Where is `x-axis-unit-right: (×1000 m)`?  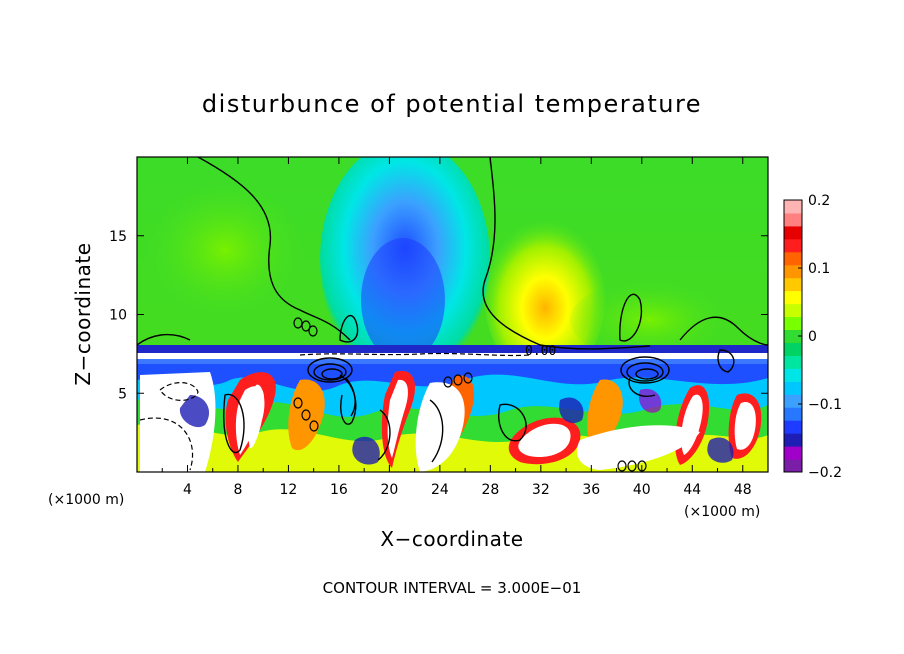
x-axis-unit-right: (×1000 m) is located at coordinates (722, 512).